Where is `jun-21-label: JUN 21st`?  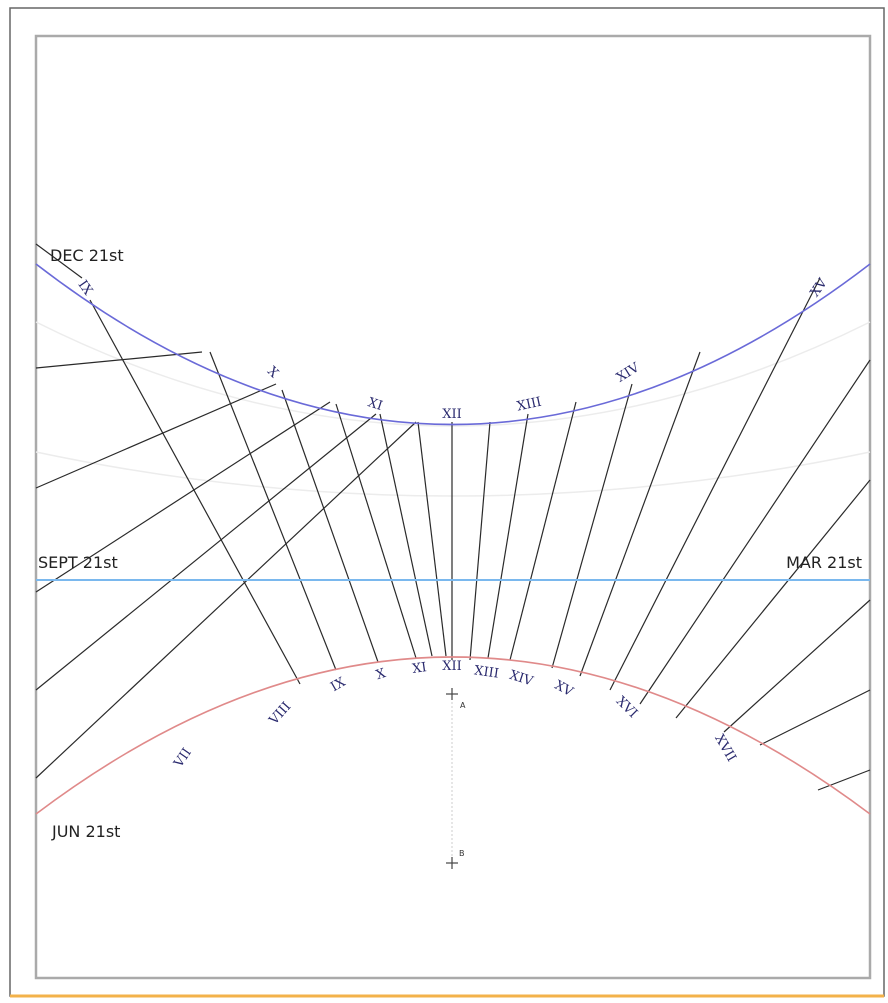 jun-21-label: JUN 21st is located at coordinates (86, 831).